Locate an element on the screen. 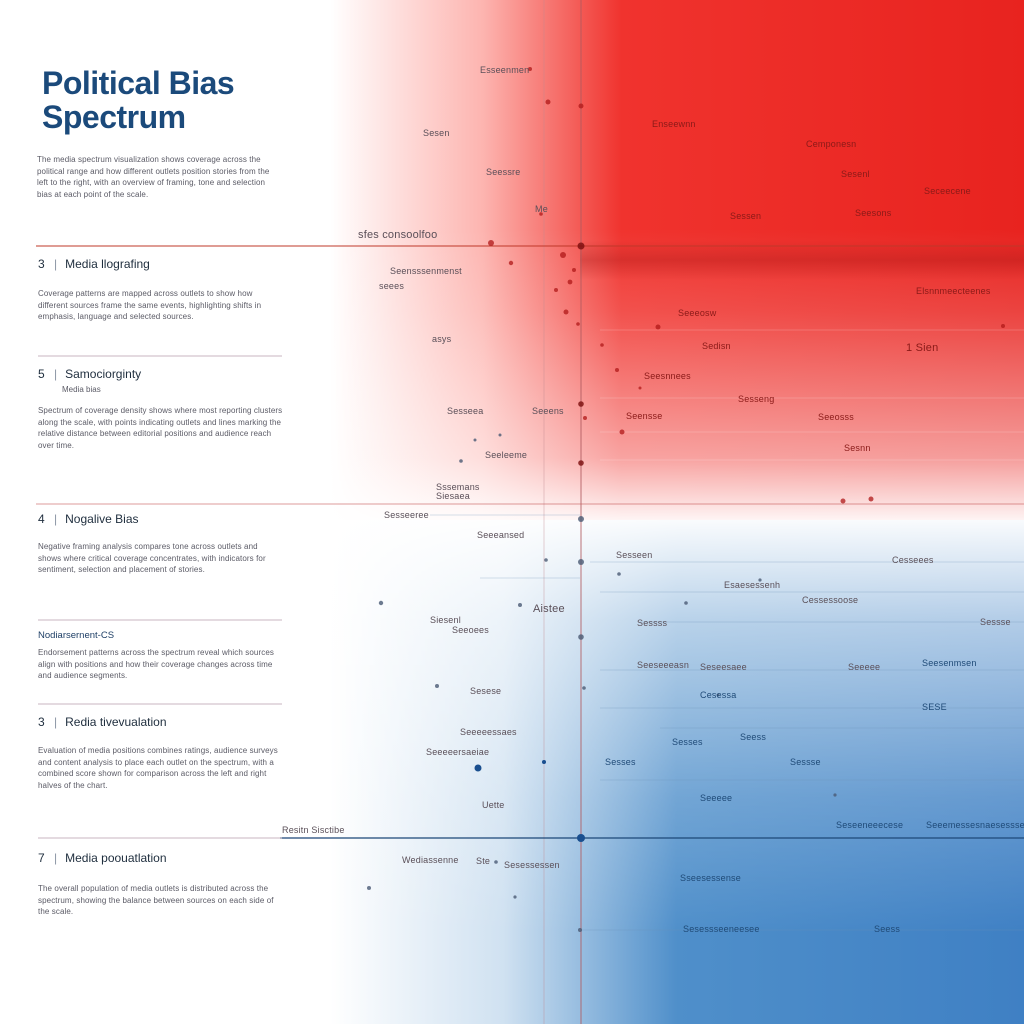 This screenshot has height=1024, width=1024. section-heading: 4 | Nogalive Bias is located at coordinates (88, 519).